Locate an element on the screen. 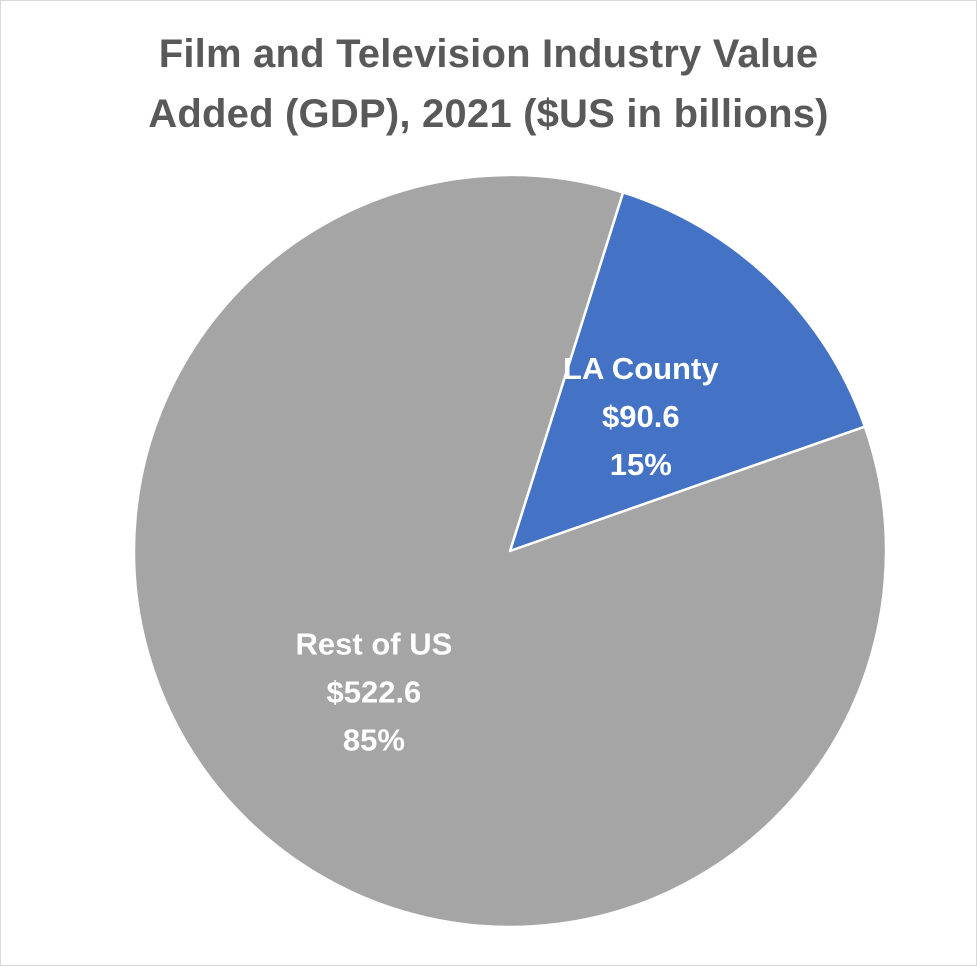 This screenshot has height=966, width=977. chart-title-line-2: Added (GDP), 2021 ($US in billions) is located at coordinates (488, 114).